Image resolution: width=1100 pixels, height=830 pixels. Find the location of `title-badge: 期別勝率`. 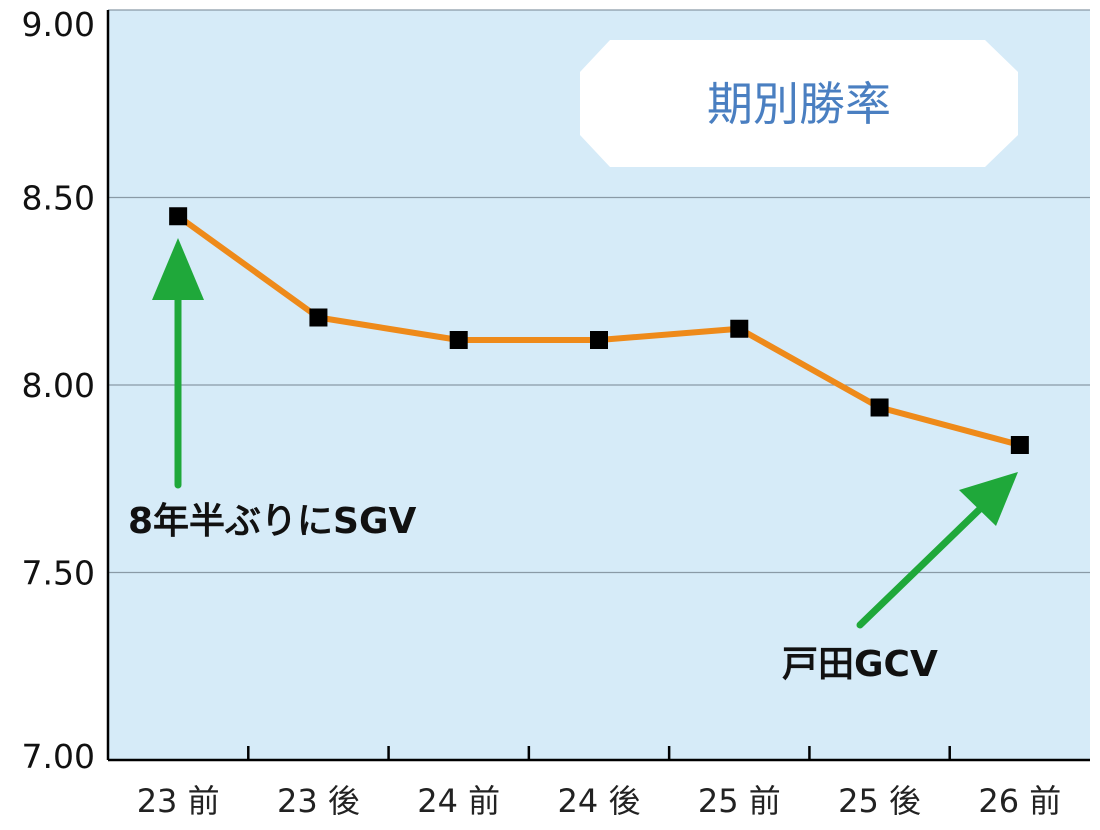

title-badge: 期別勝率 is located at coordinates (799, 103).